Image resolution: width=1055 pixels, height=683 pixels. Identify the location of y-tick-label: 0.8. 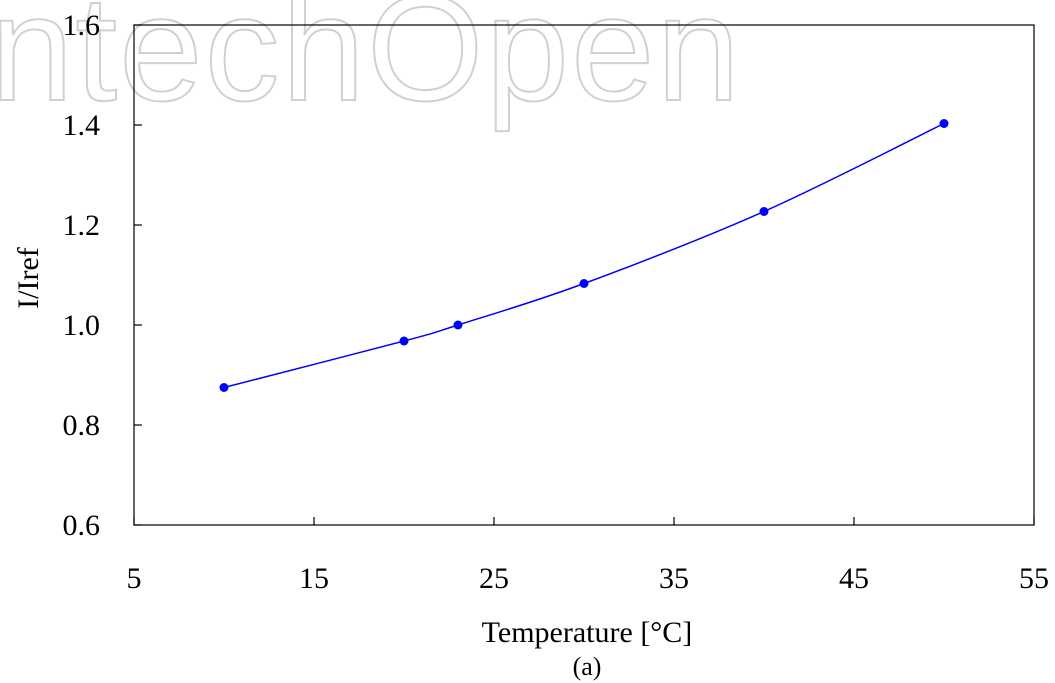
(82, 425).